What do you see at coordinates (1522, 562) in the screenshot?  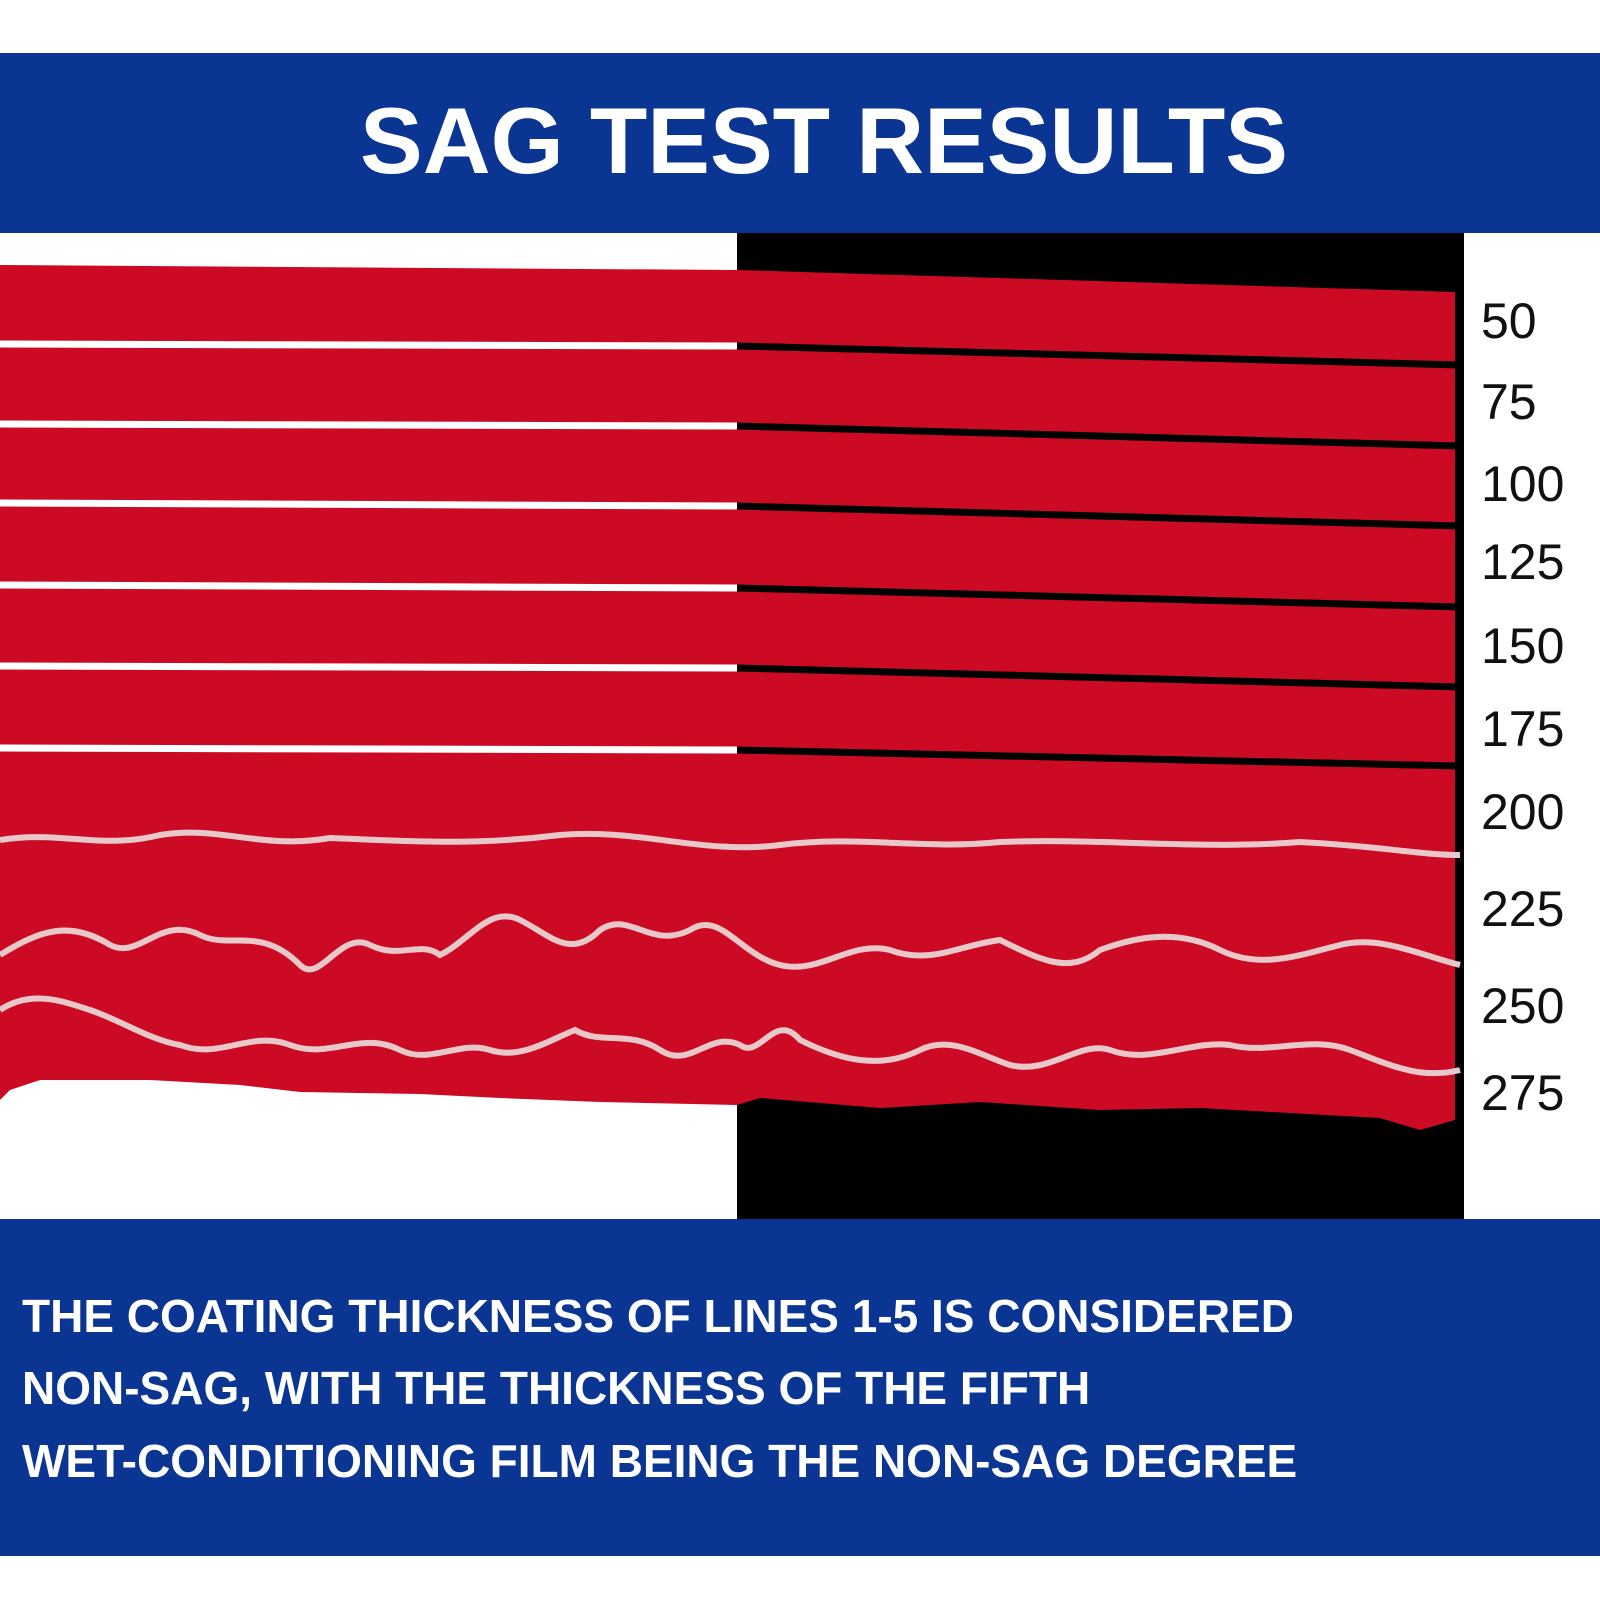 I see `thickness-label: 125` at bounding box center [1522, 562].